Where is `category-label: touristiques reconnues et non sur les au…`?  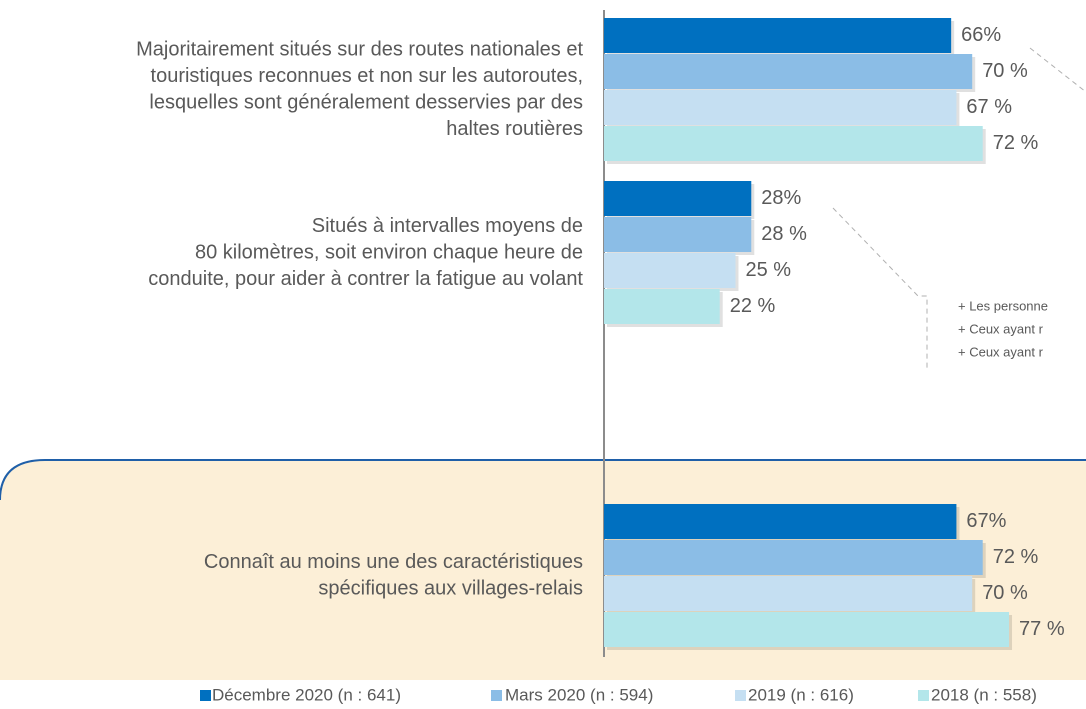
category-label: touristiques reconnues et non sur les au… is located at coordinates (367, 76).